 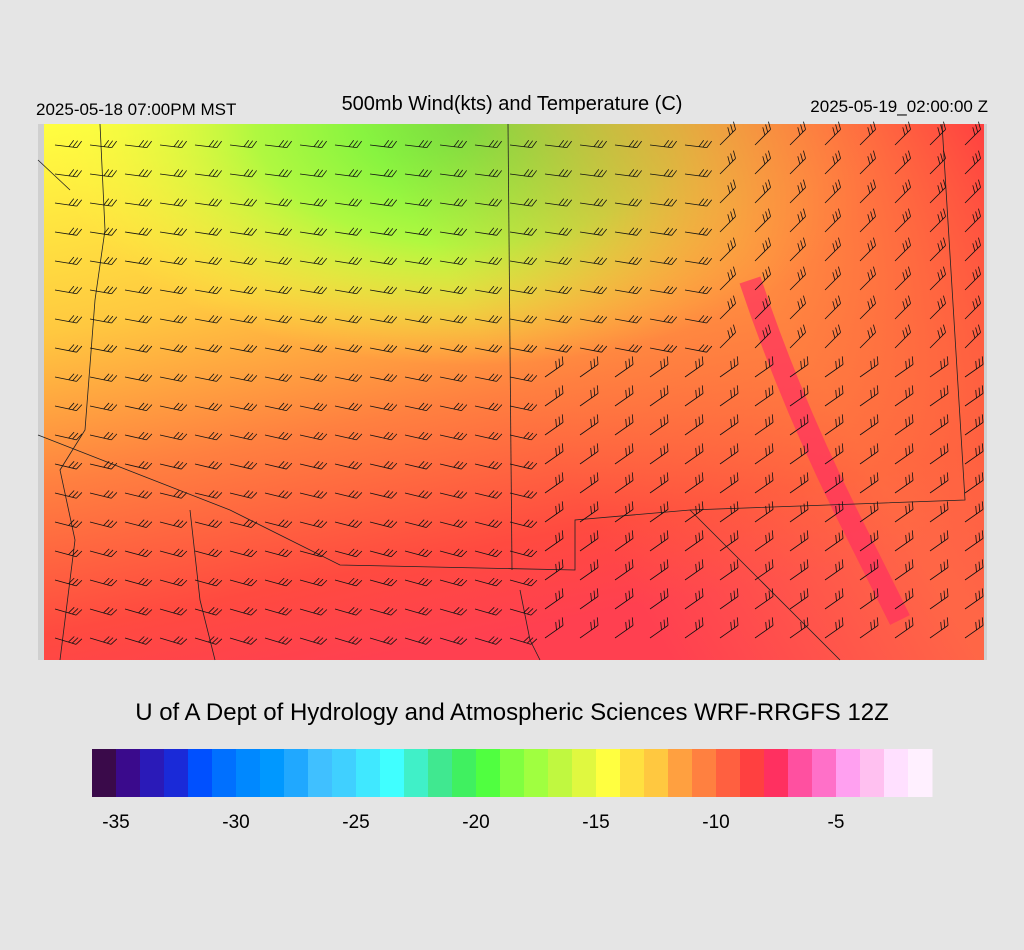 What do you see at coordinates (824, 450) in the screenshot?
I see `warm-ridge` at bounding box center [824, 450].